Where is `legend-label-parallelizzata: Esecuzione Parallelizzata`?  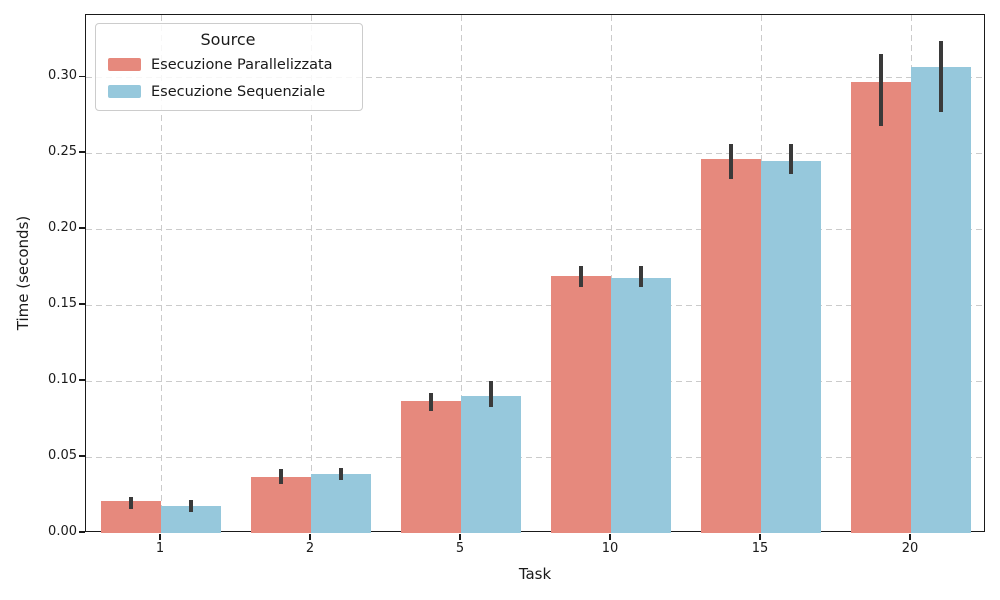 legend-label-parallelizzata: Esecuzione Parallelizzata is located at coordinates (242, 64).